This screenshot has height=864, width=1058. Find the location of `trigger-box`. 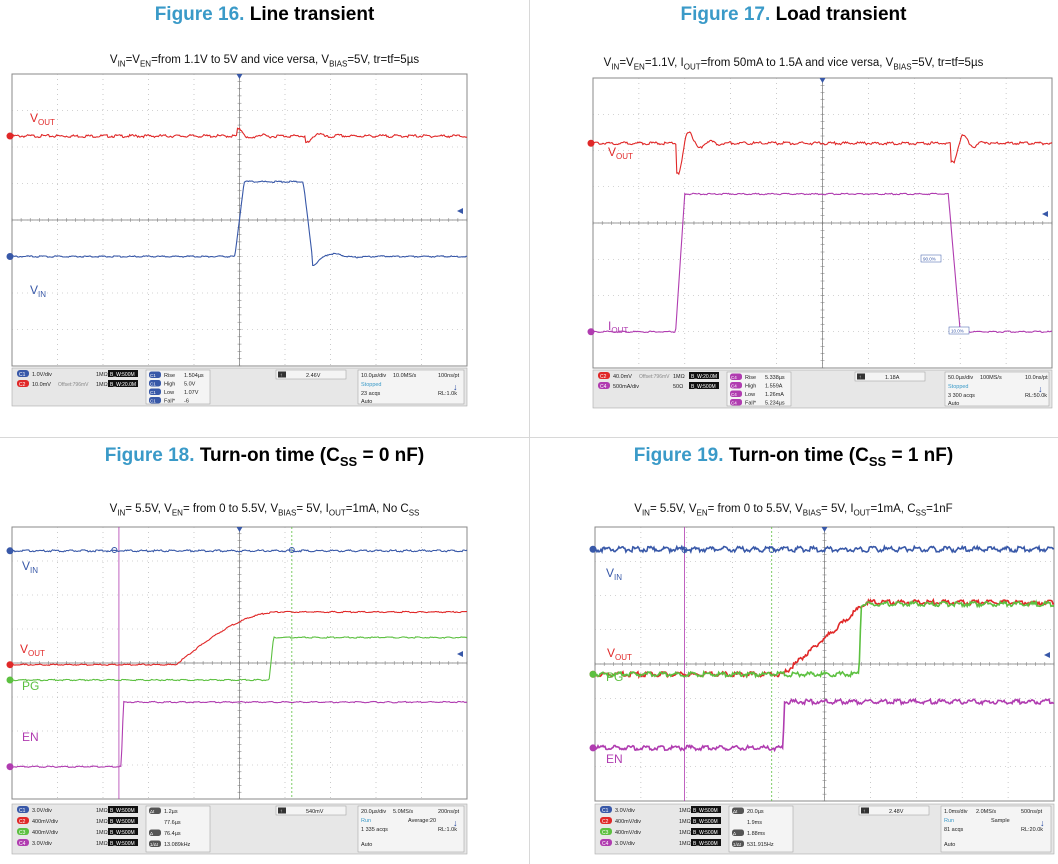

trigger-box is located at coordinates (311, 810).